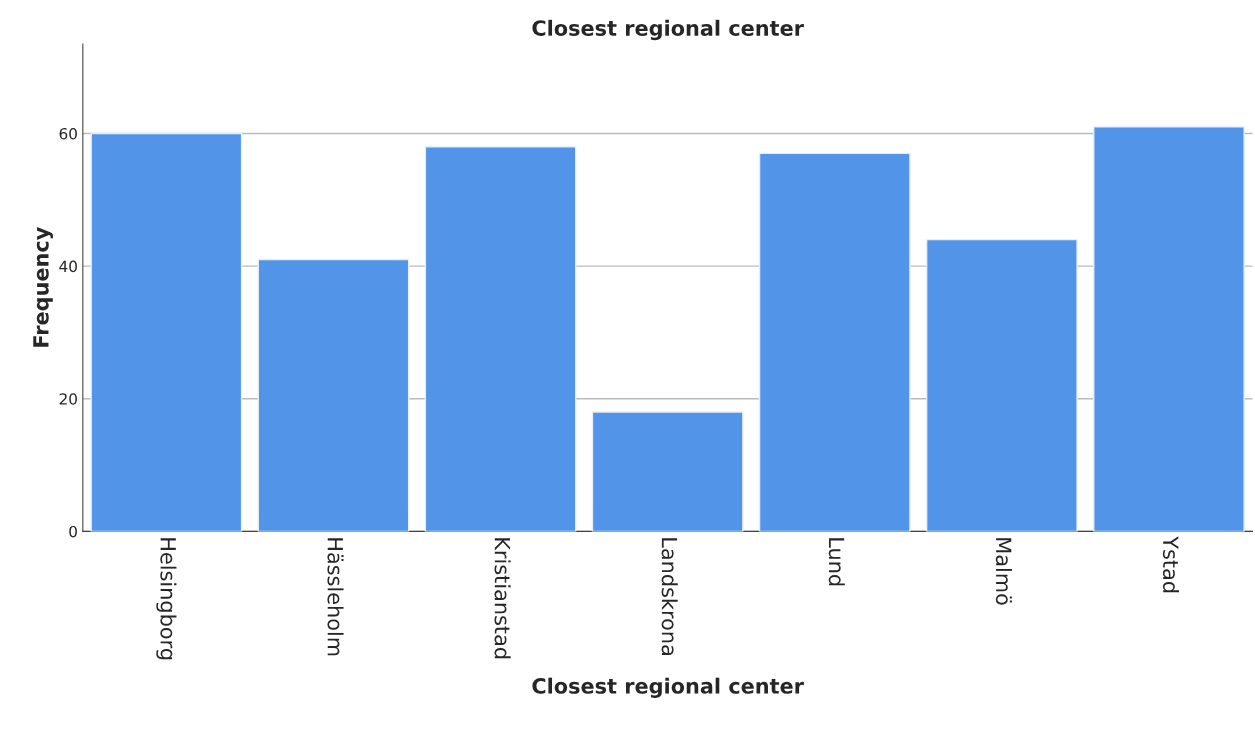 The image size is (1255, 733). What do you see at coordinates (1171, 564) in the screenshot?
I see `x-tick-label: Ystad` at bounding box center [1171, 564].